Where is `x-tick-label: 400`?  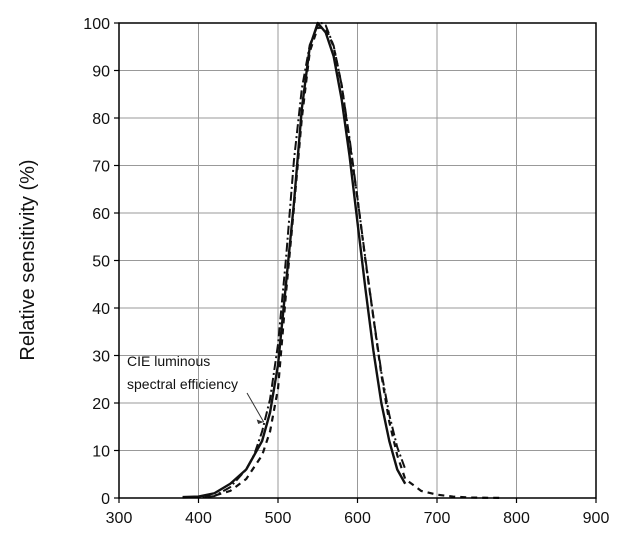 x-tick-label: 400 is located at coordinates (198, 518).